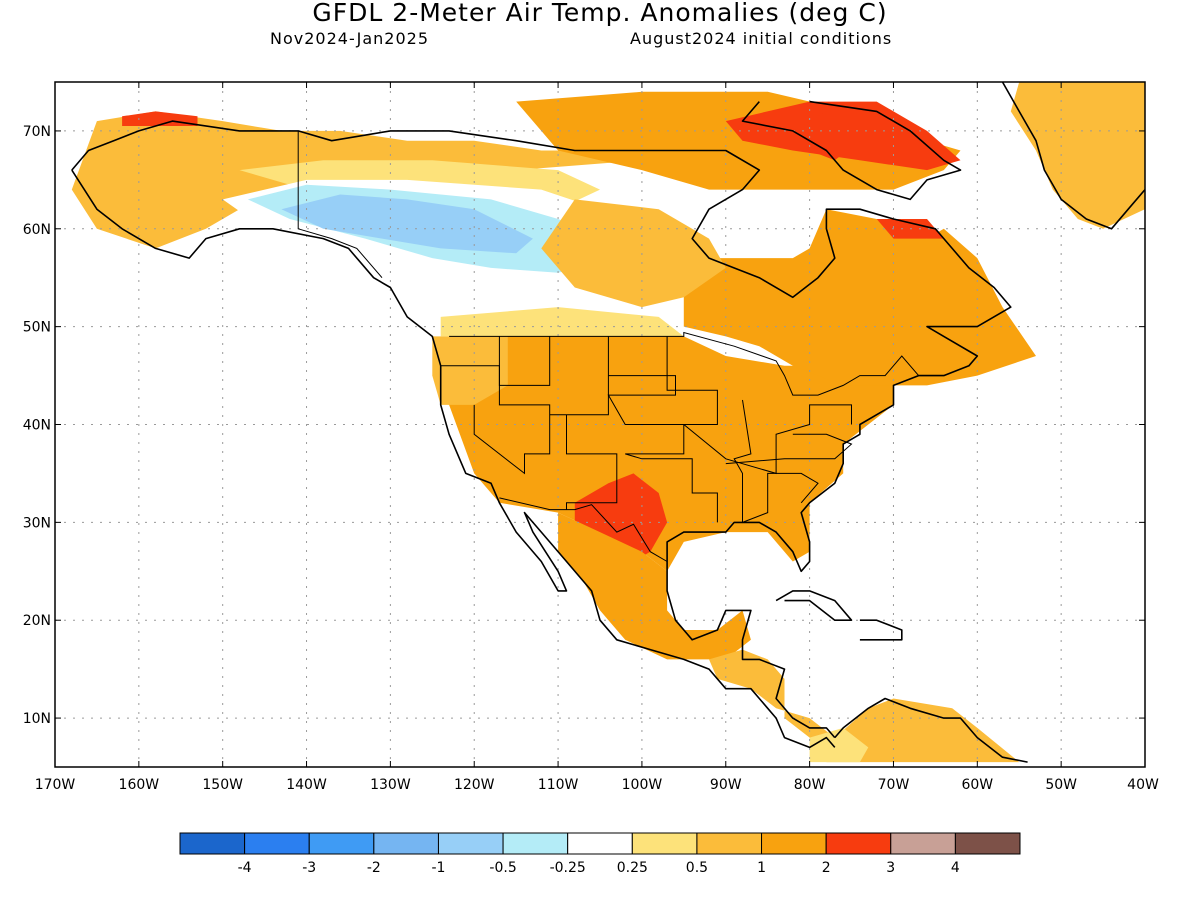 Image resolution: width=1200 pixels, height=900 pixels. What do you see at coordinates (438, 868) in the screenshot?
I see `legend-label: -1` at bounding box center [438, 868].